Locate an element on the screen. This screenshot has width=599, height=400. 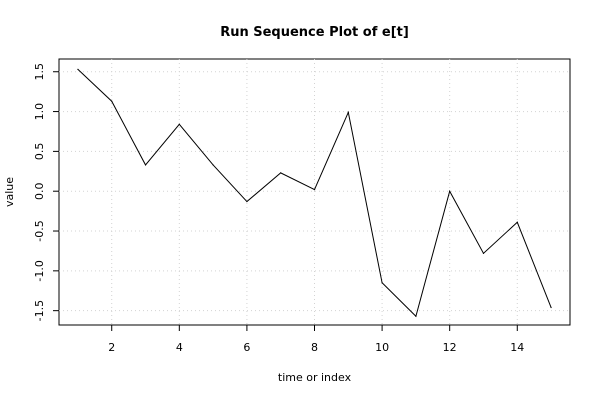
y-tick-label: -1.5 is located at coordinates (39, 310).